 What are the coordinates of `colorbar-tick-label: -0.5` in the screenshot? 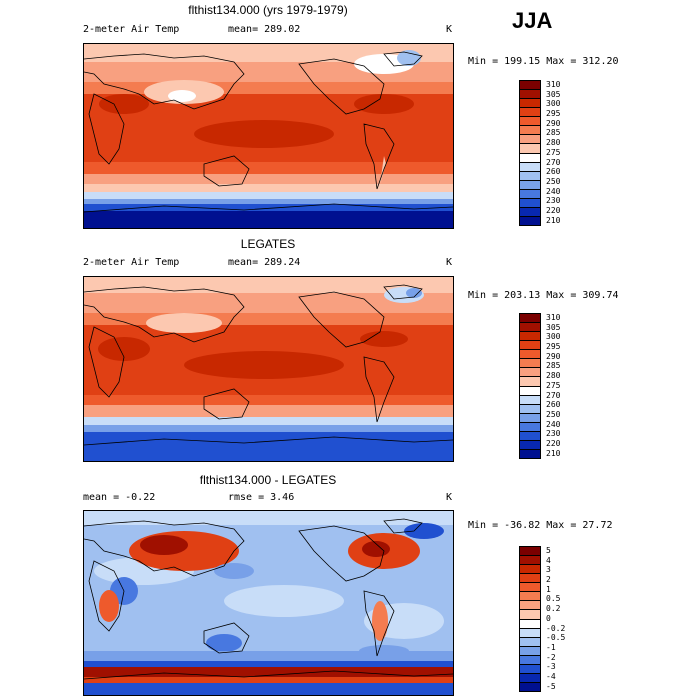 It's located at (556, 638).